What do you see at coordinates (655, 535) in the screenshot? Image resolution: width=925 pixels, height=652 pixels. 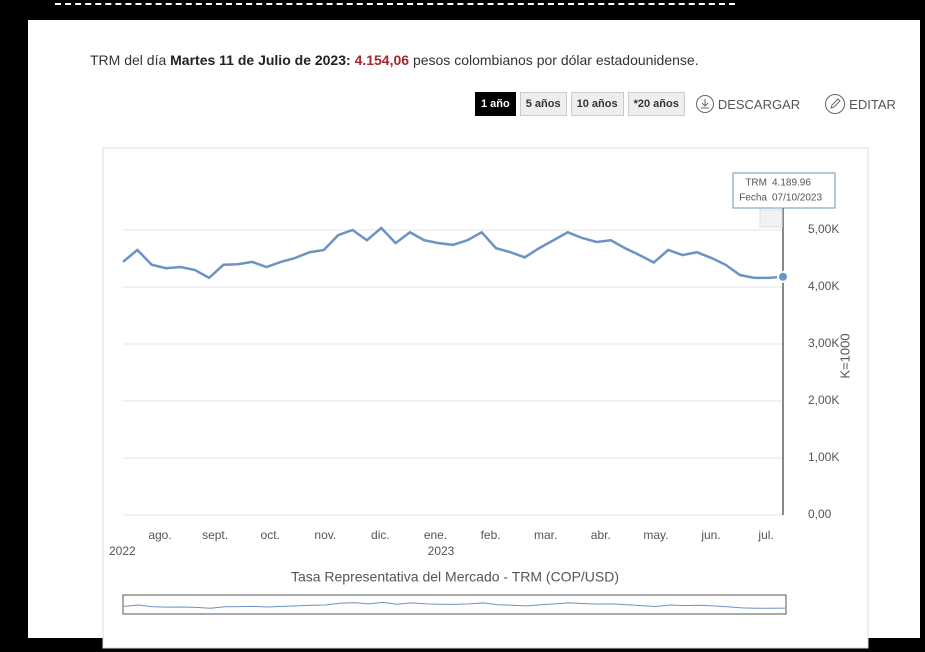 I see `x-tick-label: may.` at bounding box center [655, 535].